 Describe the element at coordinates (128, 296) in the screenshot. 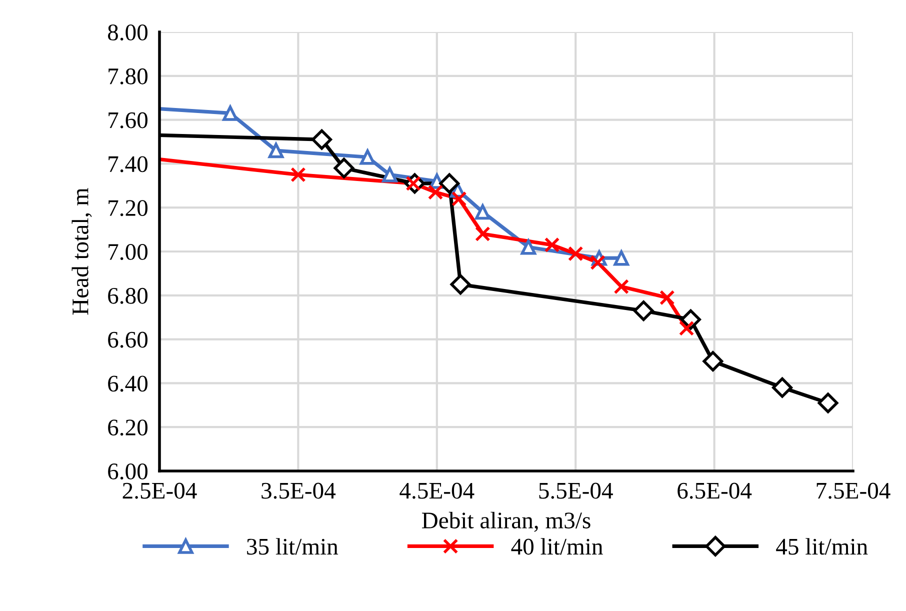

I see `y-tick-label: 6.80` at that location.